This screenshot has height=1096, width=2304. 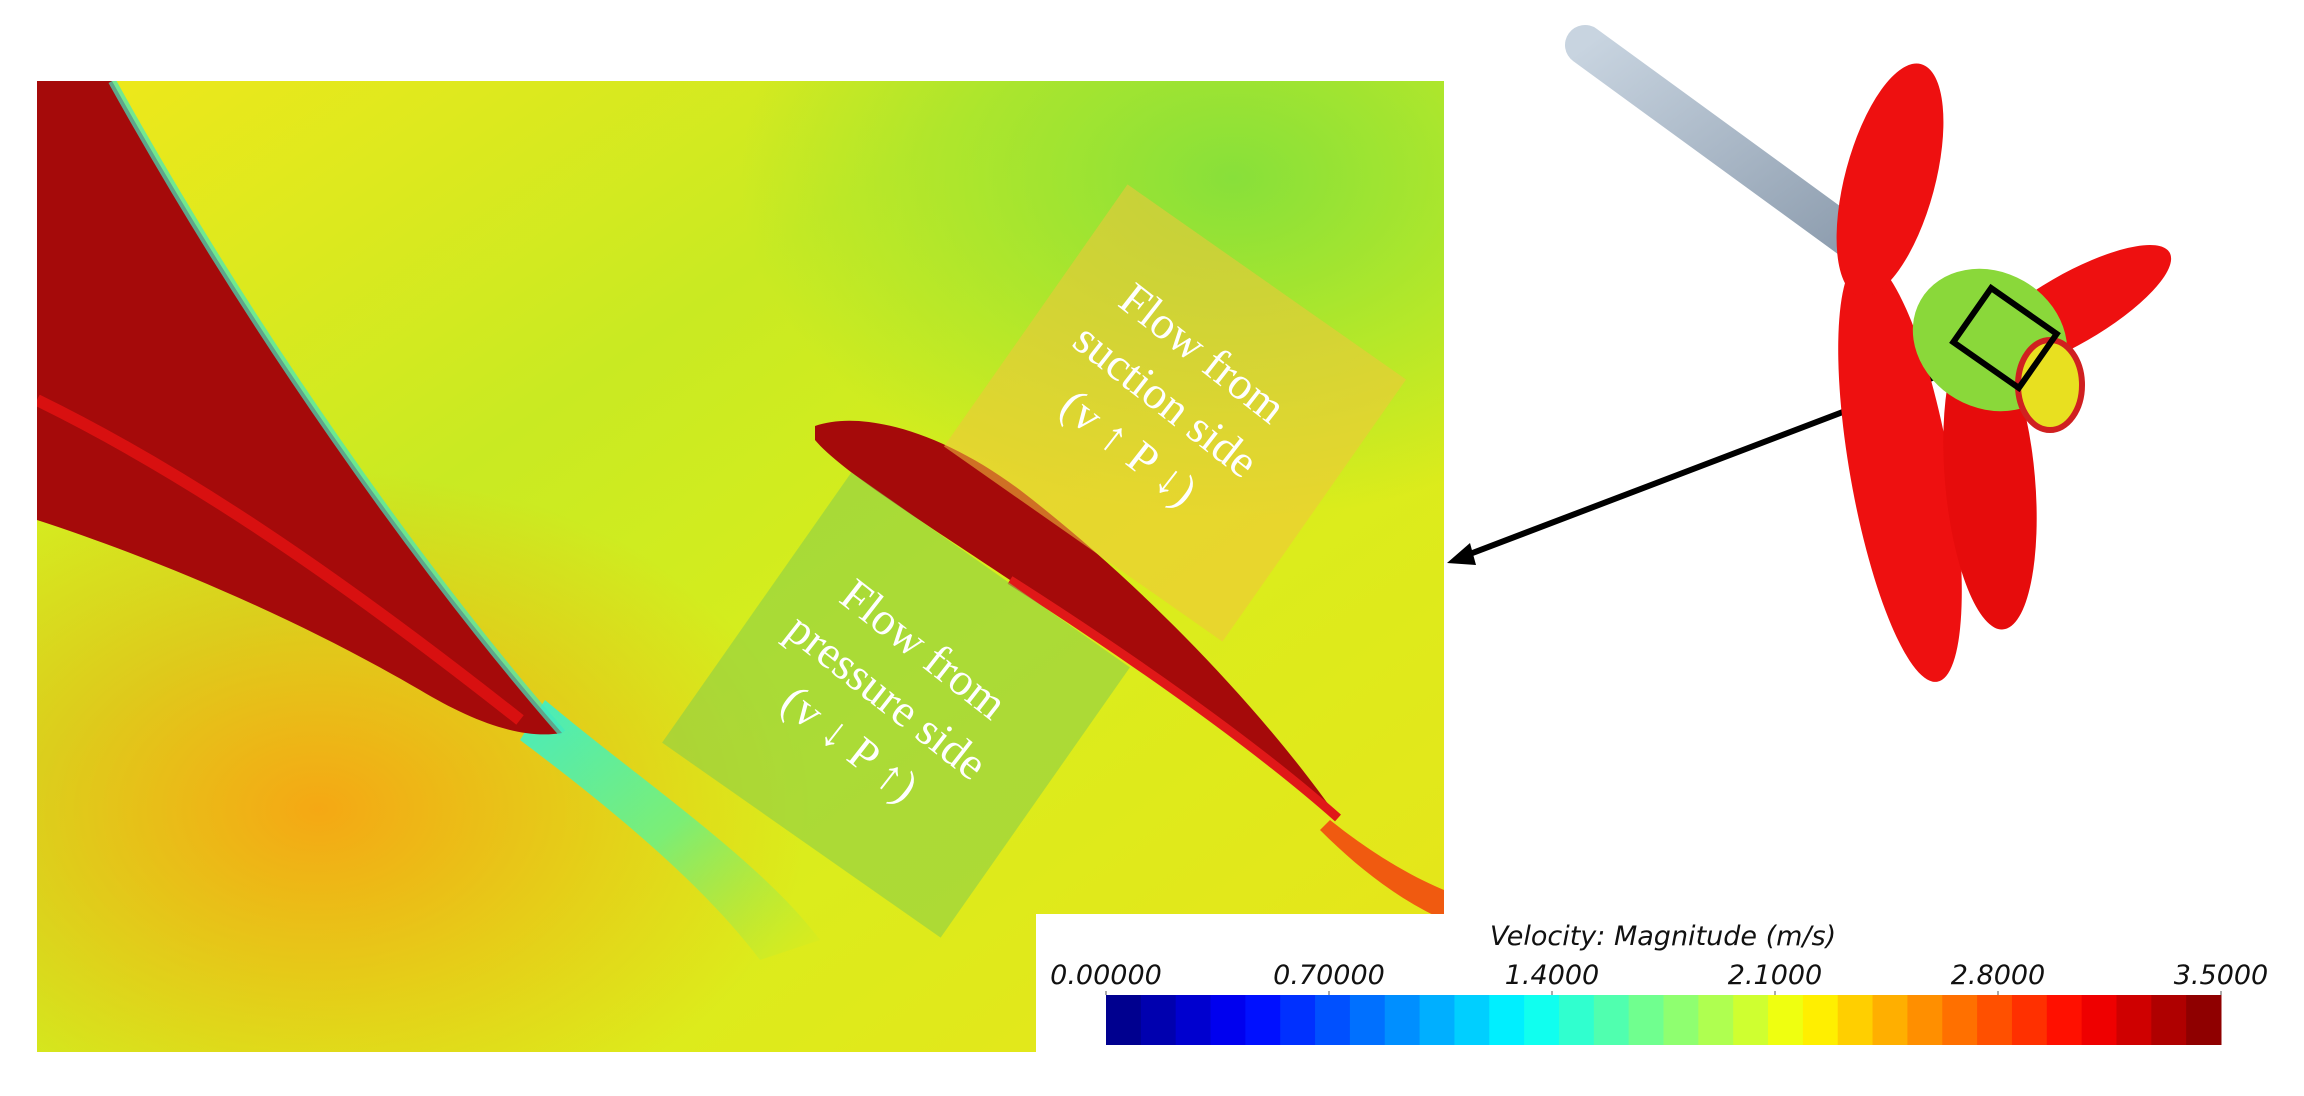 I want to click on colorbar-tick-label: 1.4000, so click(x=1552, y=975).